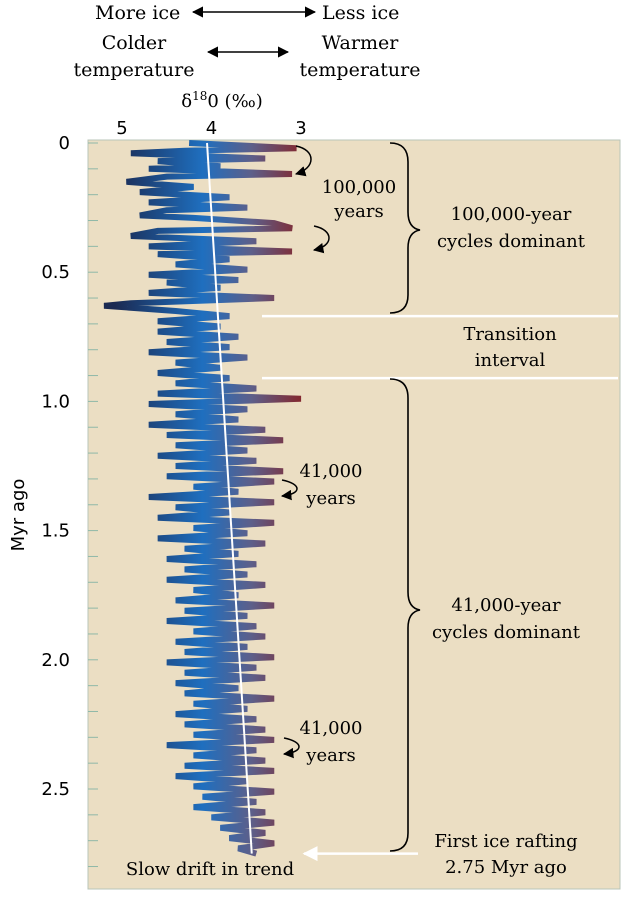 The height and width of the screenshot is (900, 630). I want to click on y-axis-title: Myr ago, so click(18, 515).